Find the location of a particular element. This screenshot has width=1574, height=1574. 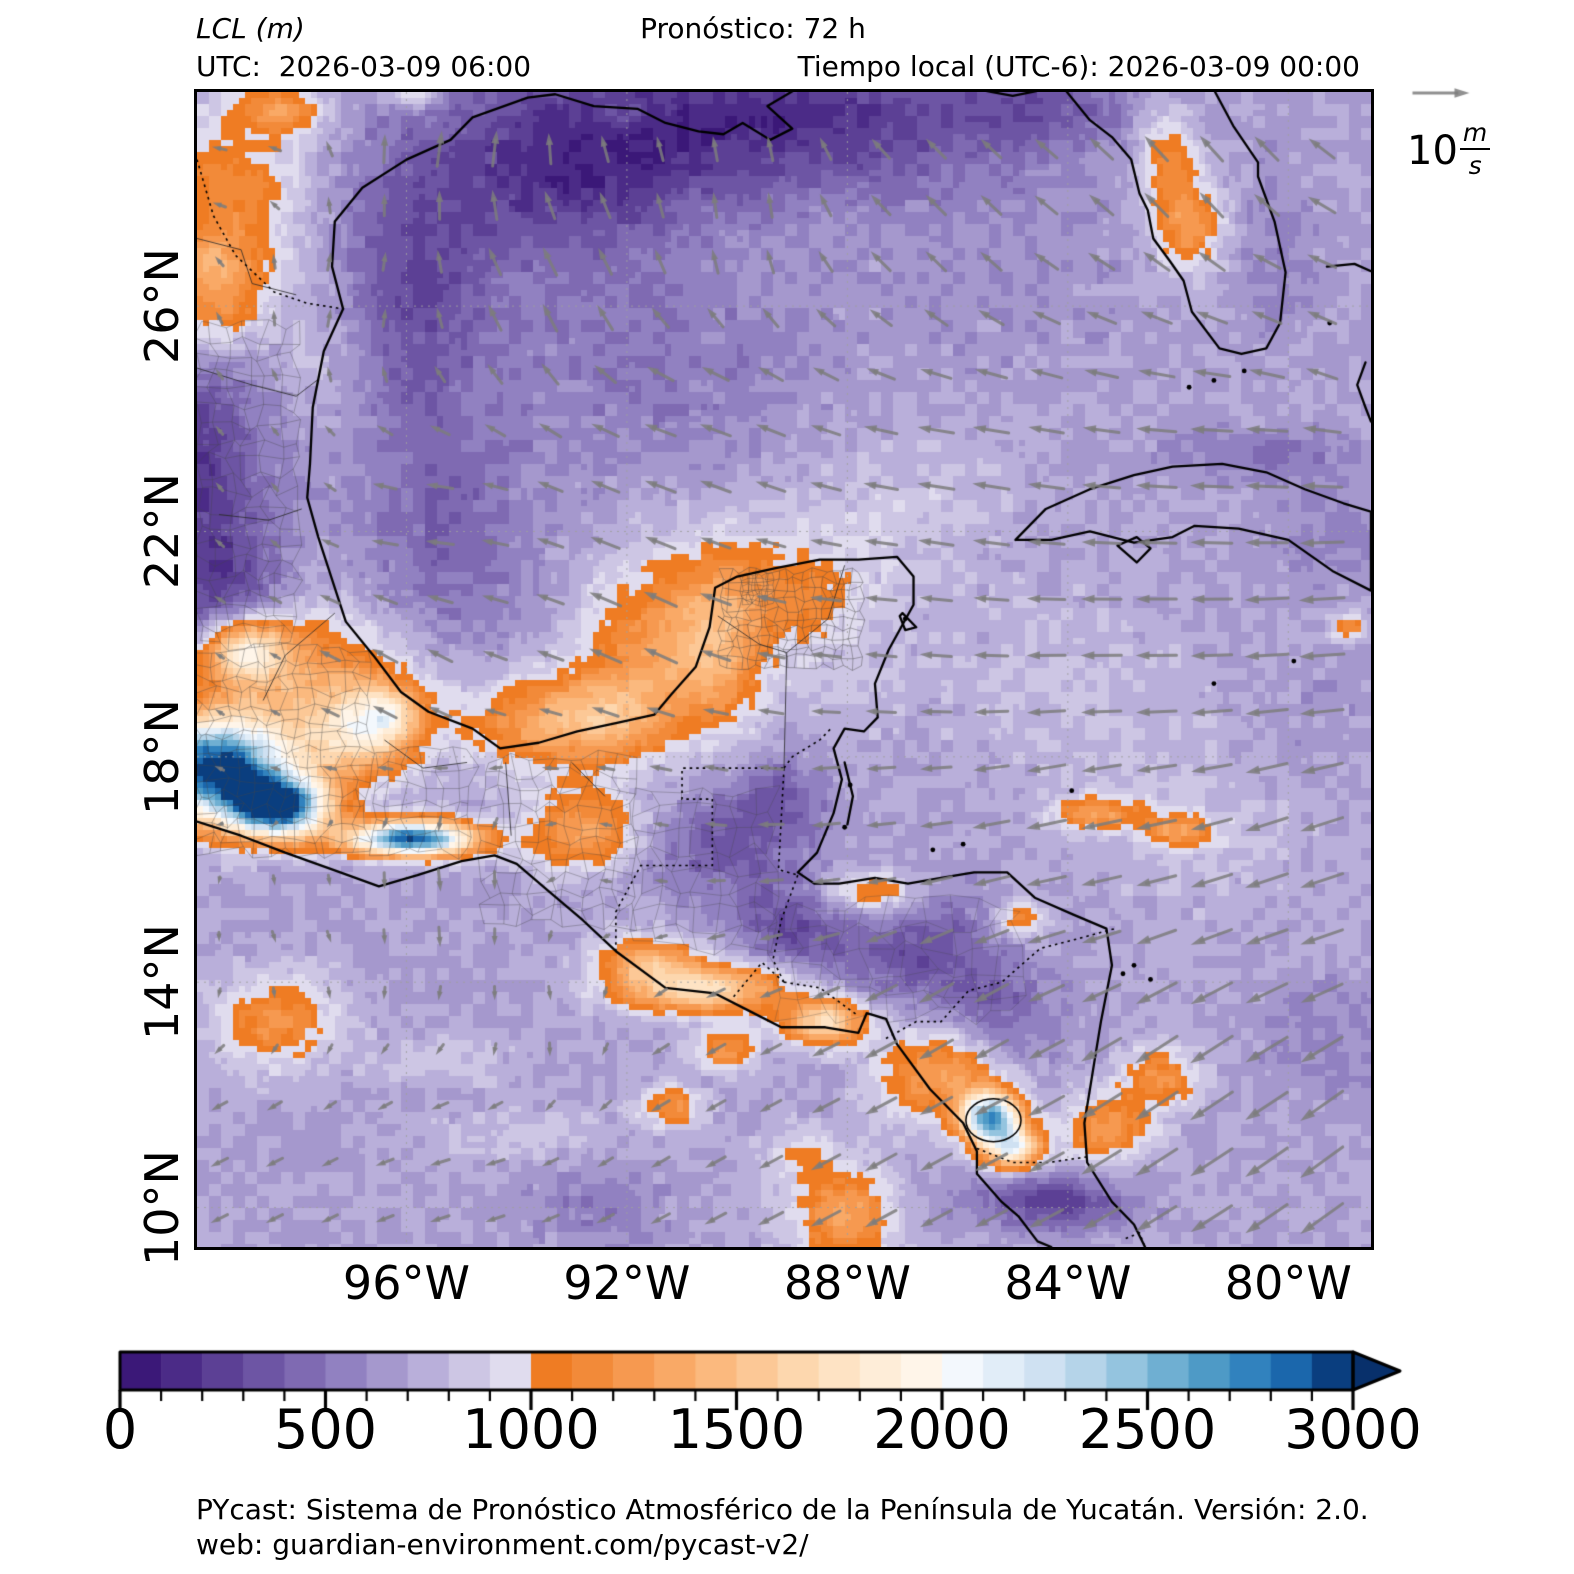

lat-tick-label: 26°N is located at coordinates (162, 306).